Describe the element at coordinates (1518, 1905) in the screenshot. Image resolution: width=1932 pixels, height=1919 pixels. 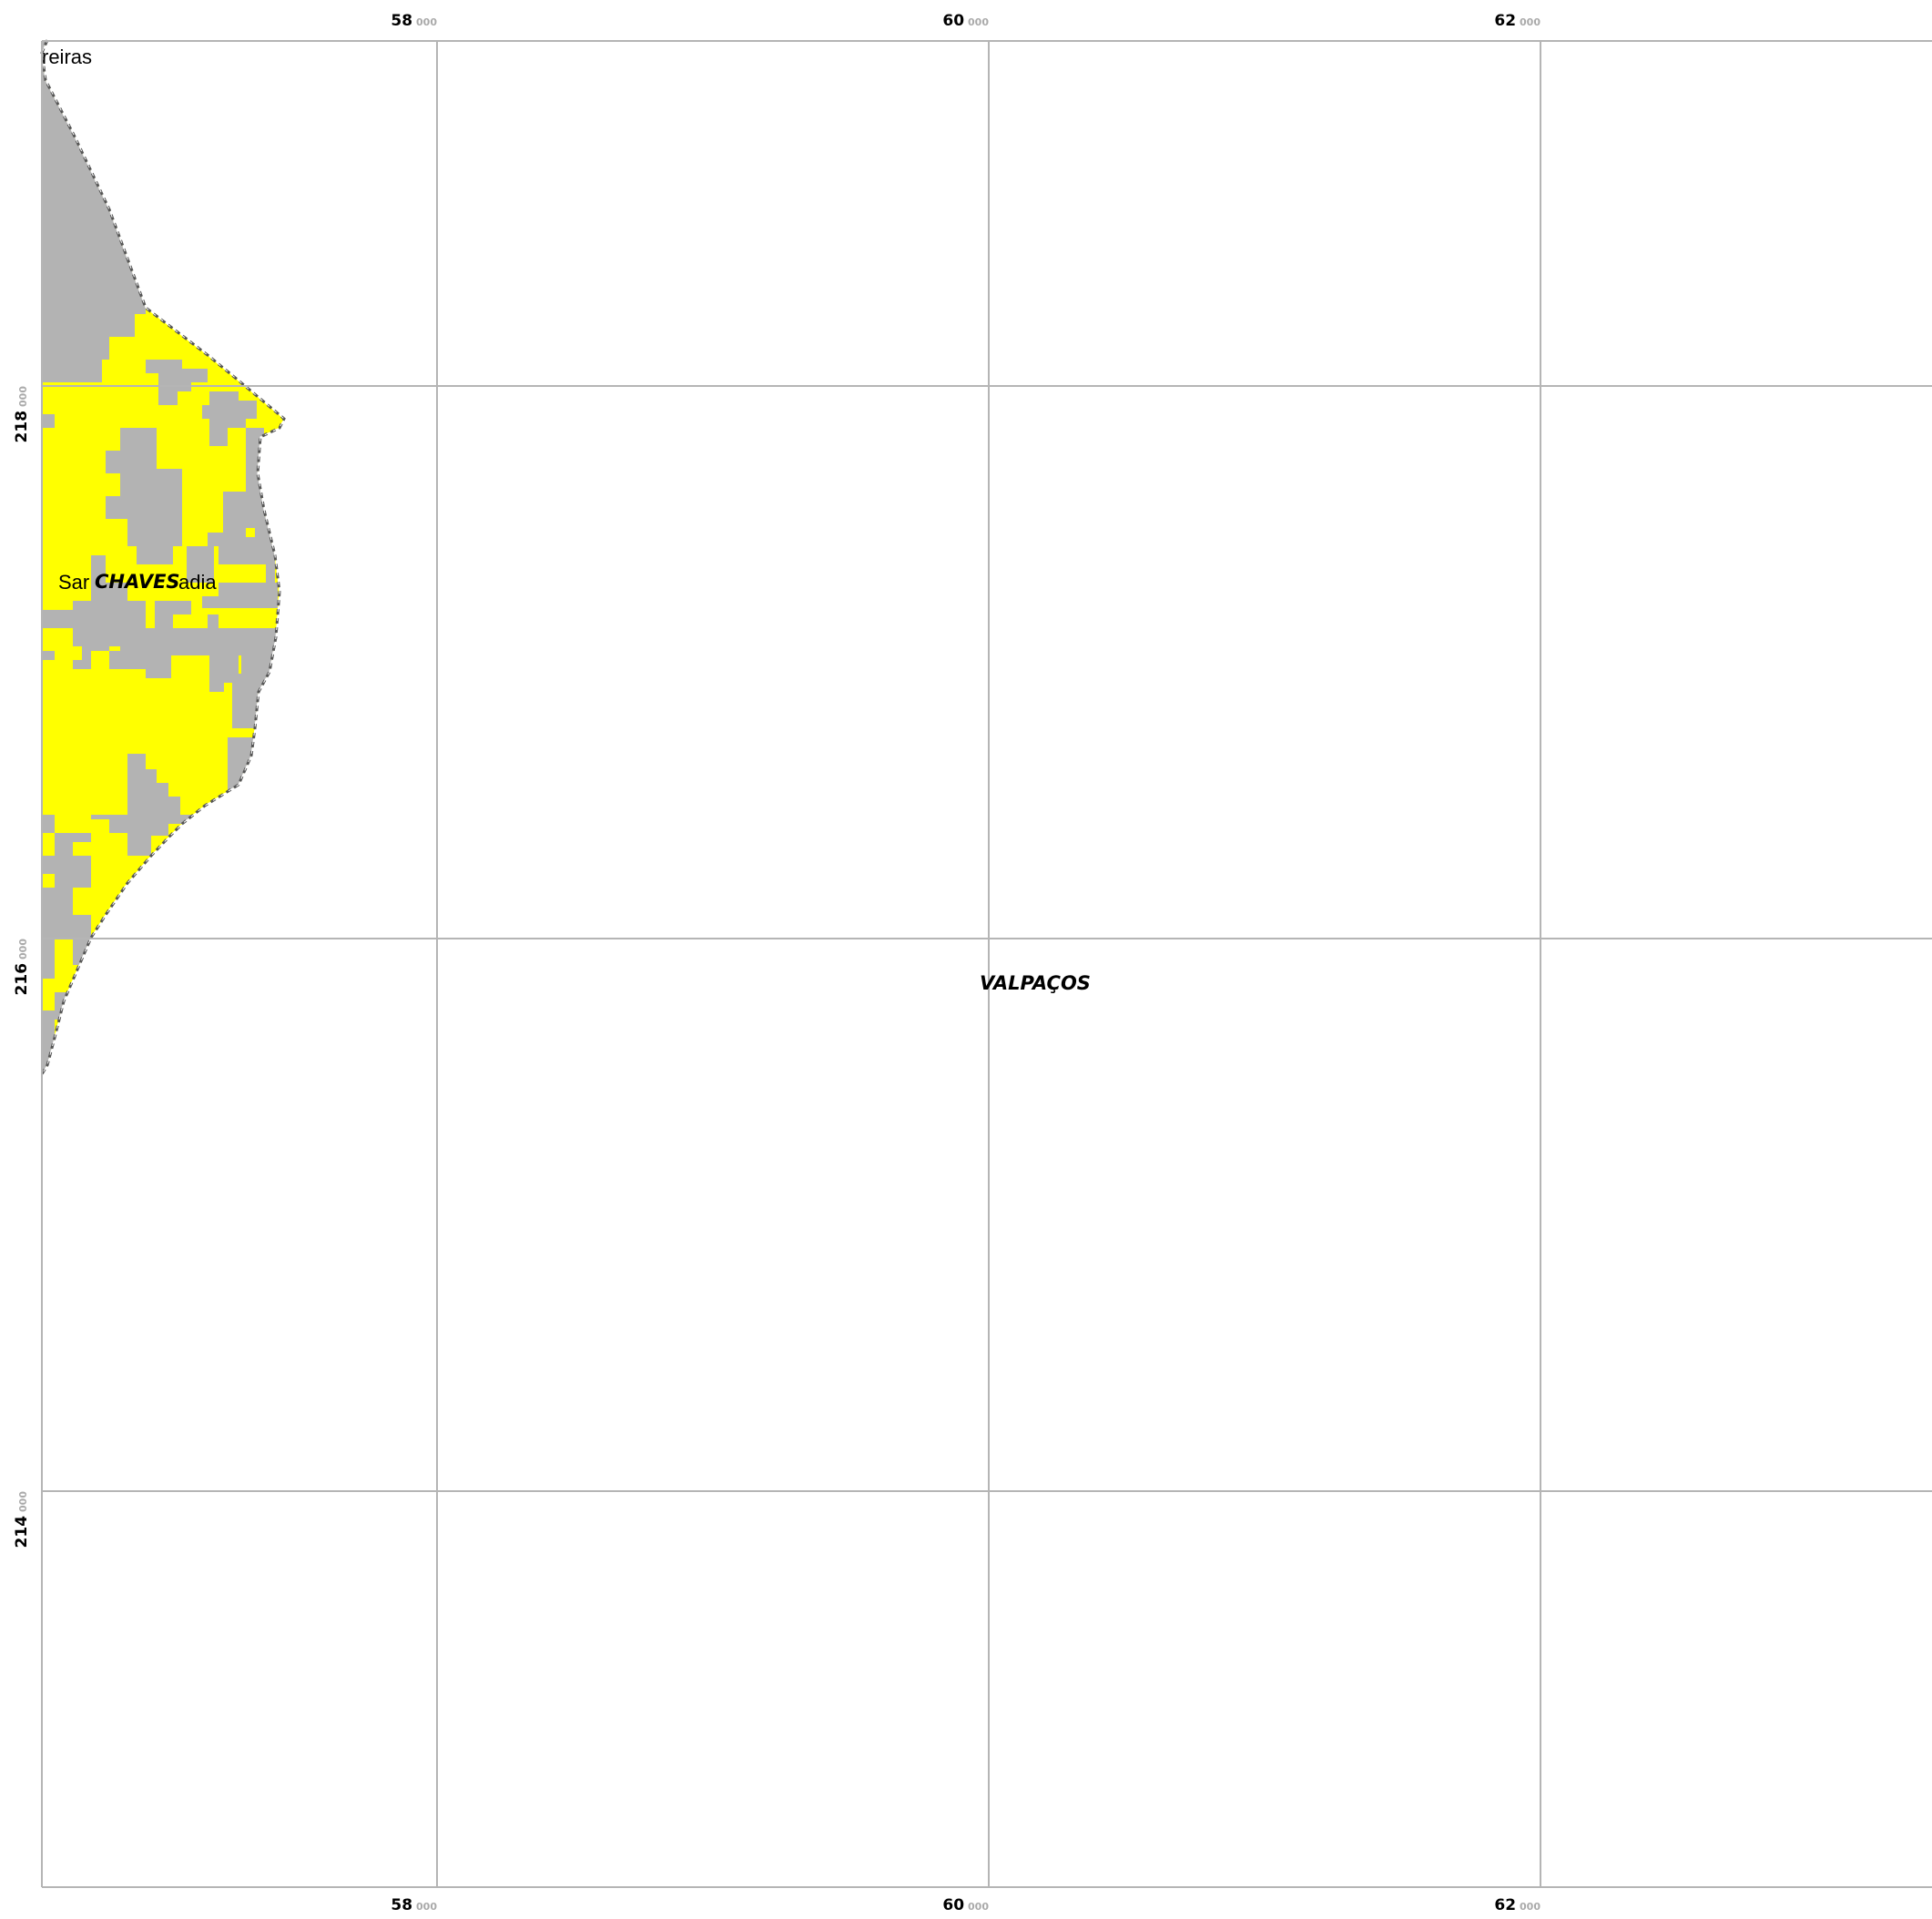
I see `x-tick-bottom-62: 62 000` at that location.